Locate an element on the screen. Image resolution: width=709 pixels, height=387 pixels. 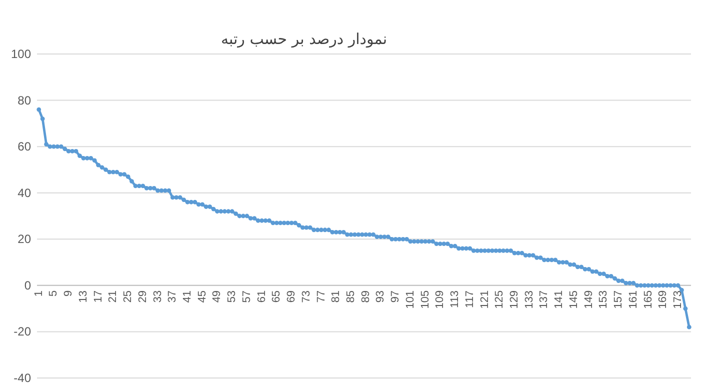
x-tick-label: 101 is located at coordinates (410, 299).